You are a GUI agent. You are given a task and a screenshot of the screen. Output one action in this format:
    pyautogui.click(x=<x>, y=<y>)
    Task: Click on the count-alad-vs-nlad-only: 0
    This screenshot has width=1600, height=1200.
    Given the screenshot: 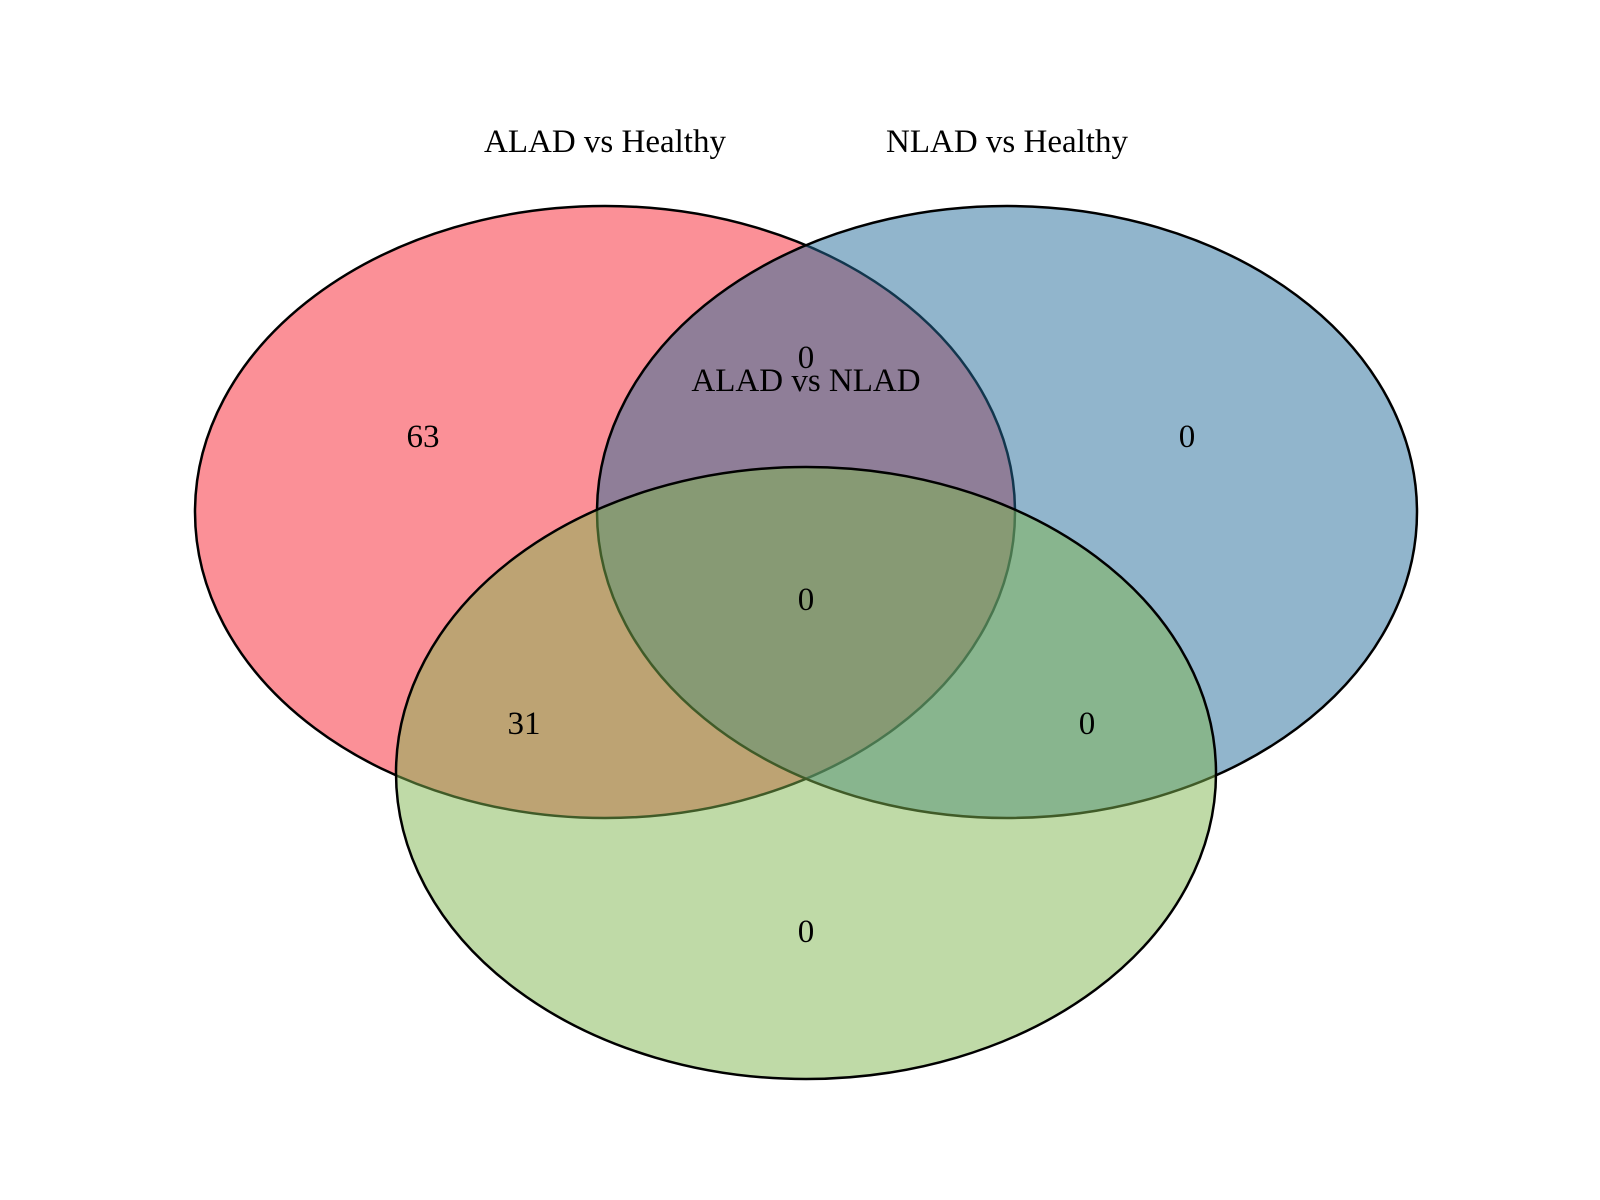 What is the action you would take?
    pyautogui.click(x=806, y=932)
    